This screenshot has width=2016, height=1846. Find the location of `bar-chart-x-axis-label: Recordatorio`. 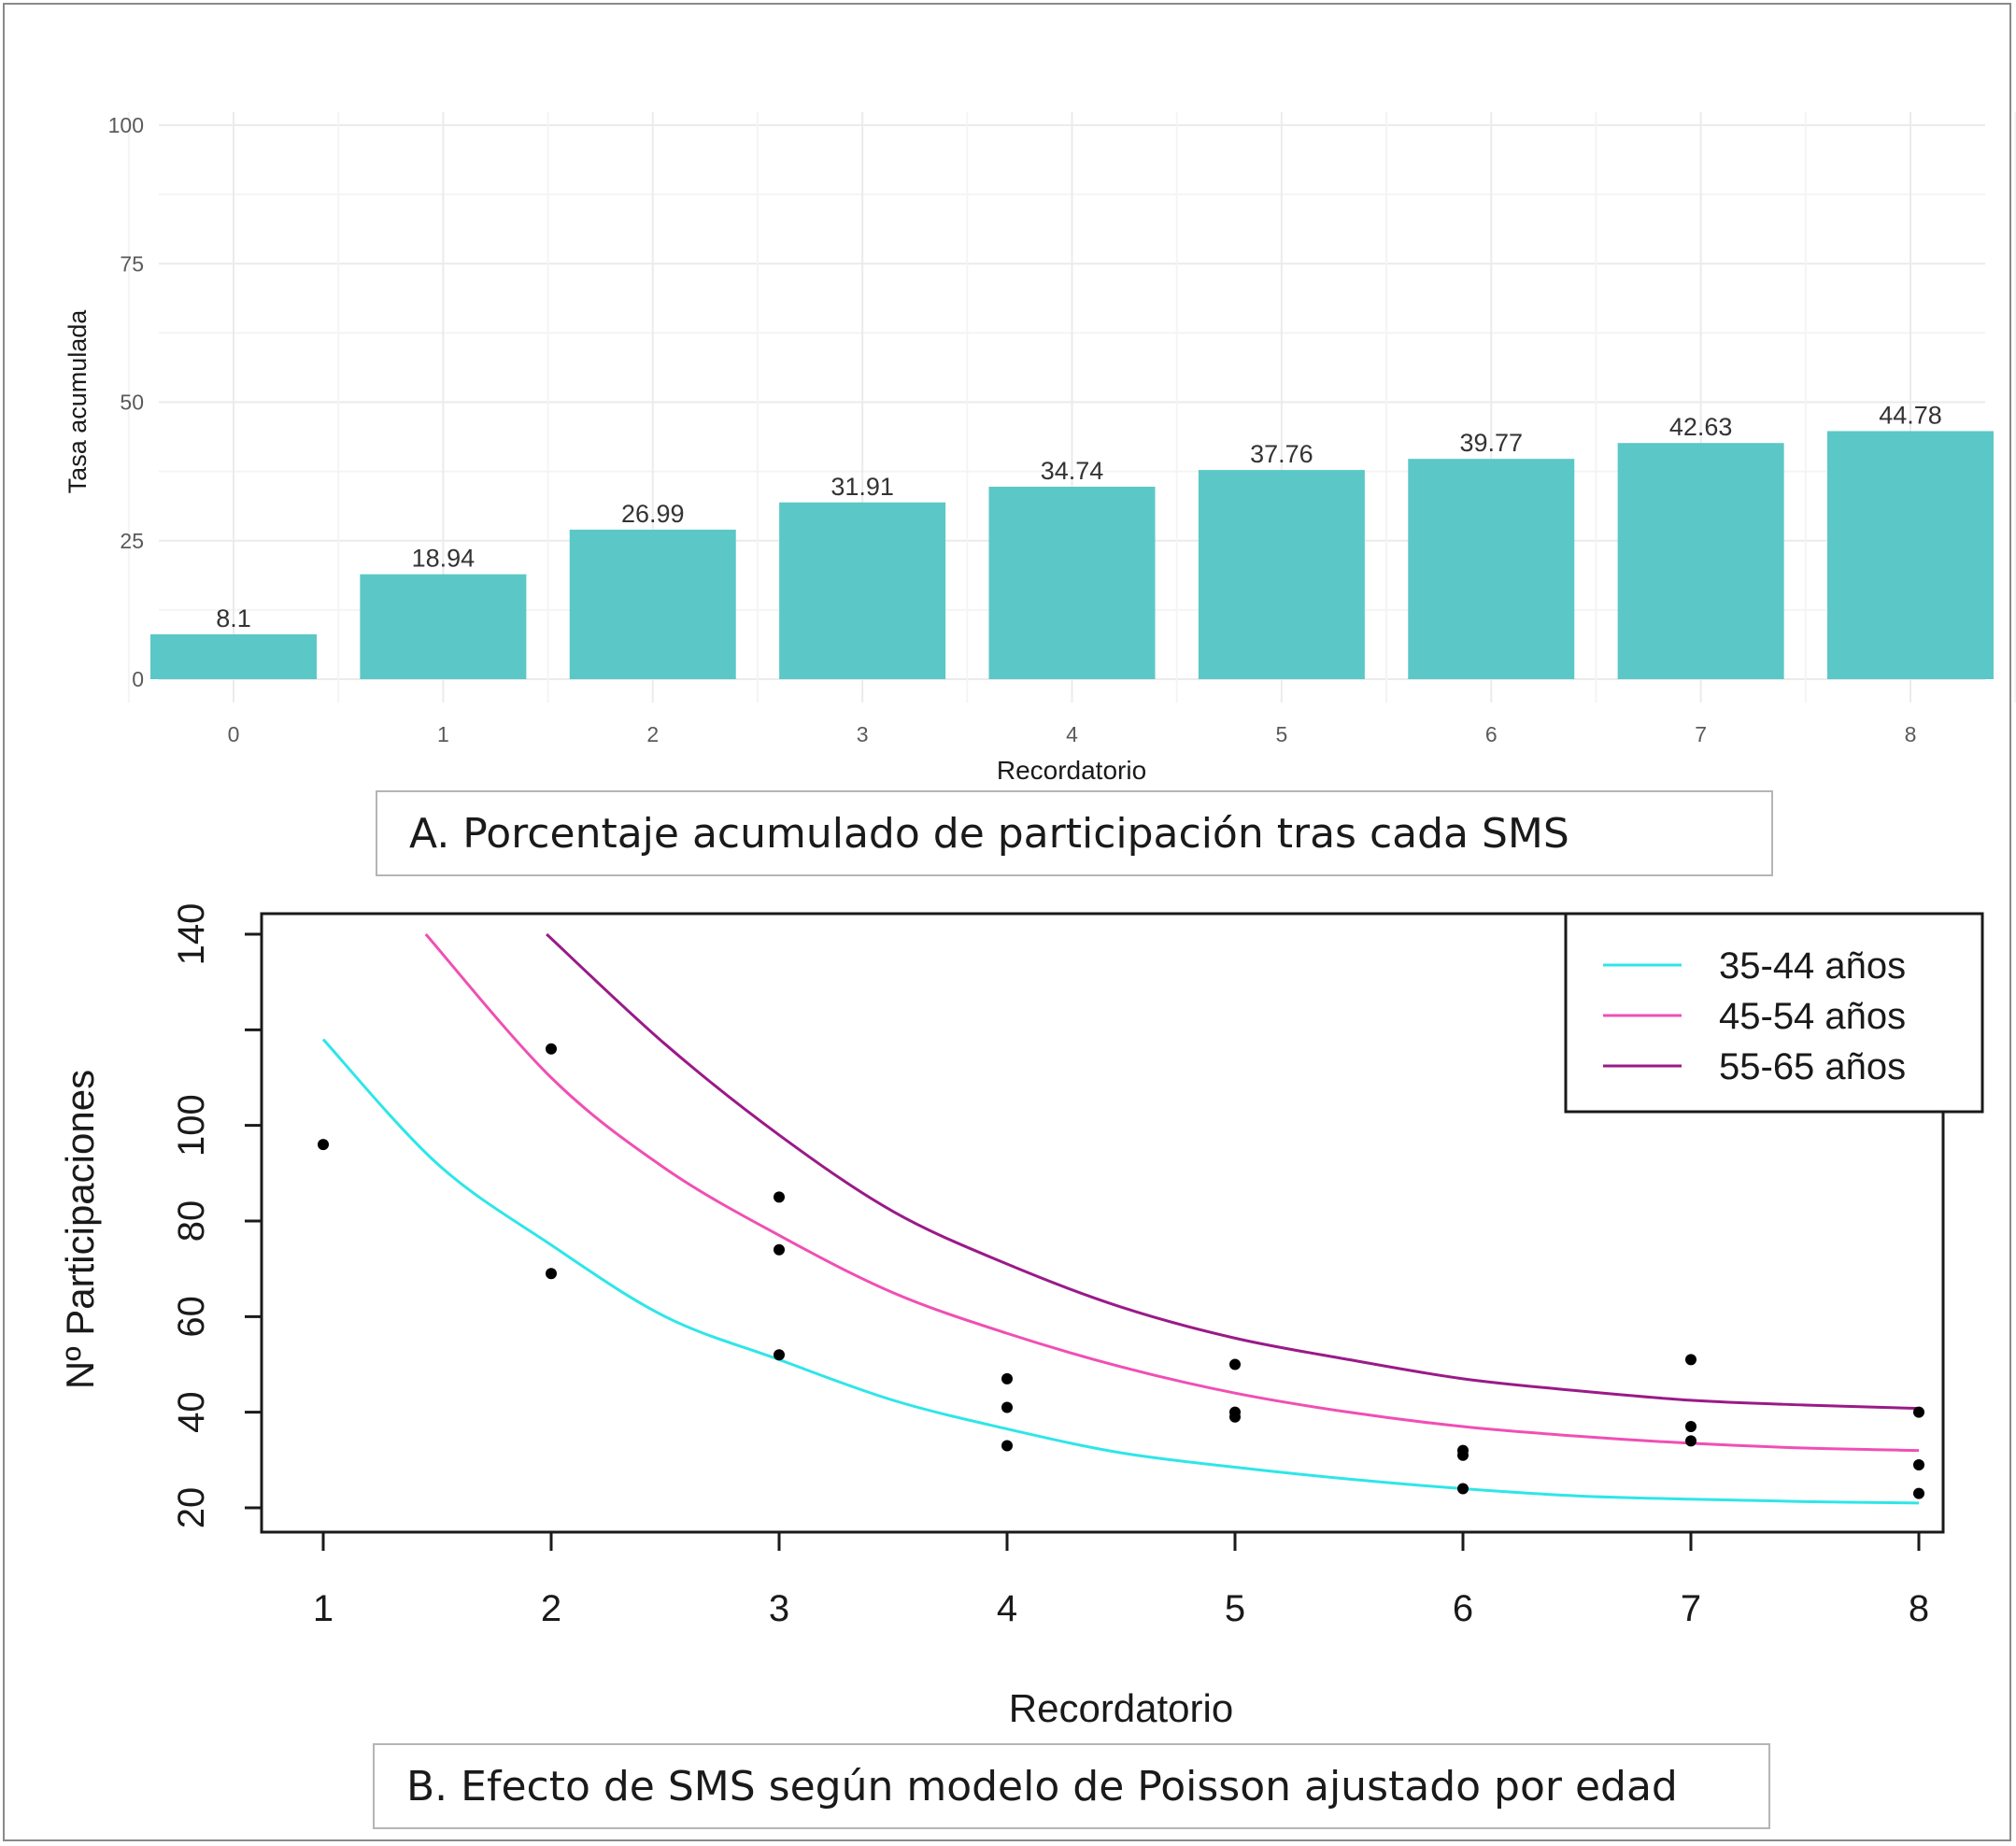

bar-chart-x-axis-label: Recordatorio is located at coordinates (1071, 770).